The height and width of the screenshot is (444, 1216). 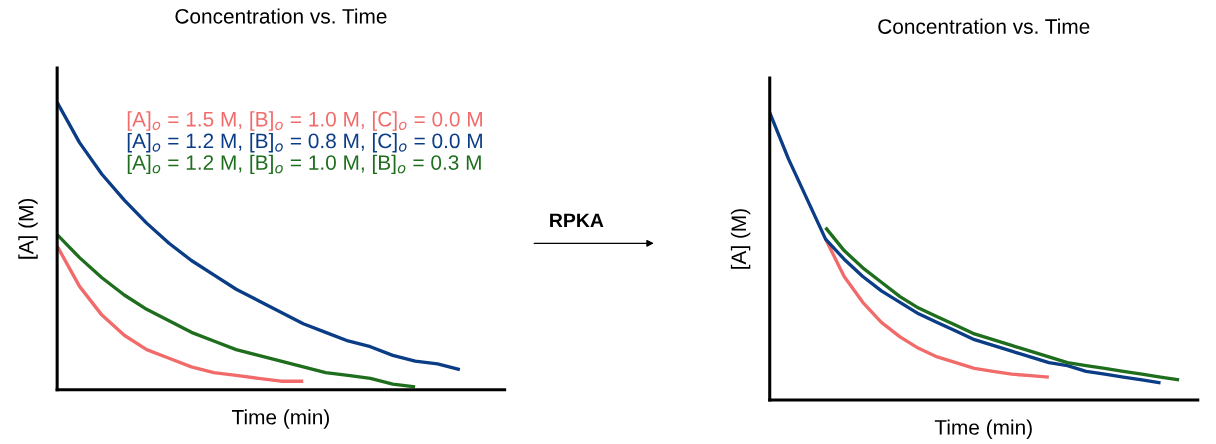 What do you see at coordinates (304, 164) in the screenshot?
I see `text: [A]$_{o}$ = 1.2 M, [B]$_{o}$ = 1.0 M, [B]$_{o}$ = 0.3 M` at bounding box center [304, 164].